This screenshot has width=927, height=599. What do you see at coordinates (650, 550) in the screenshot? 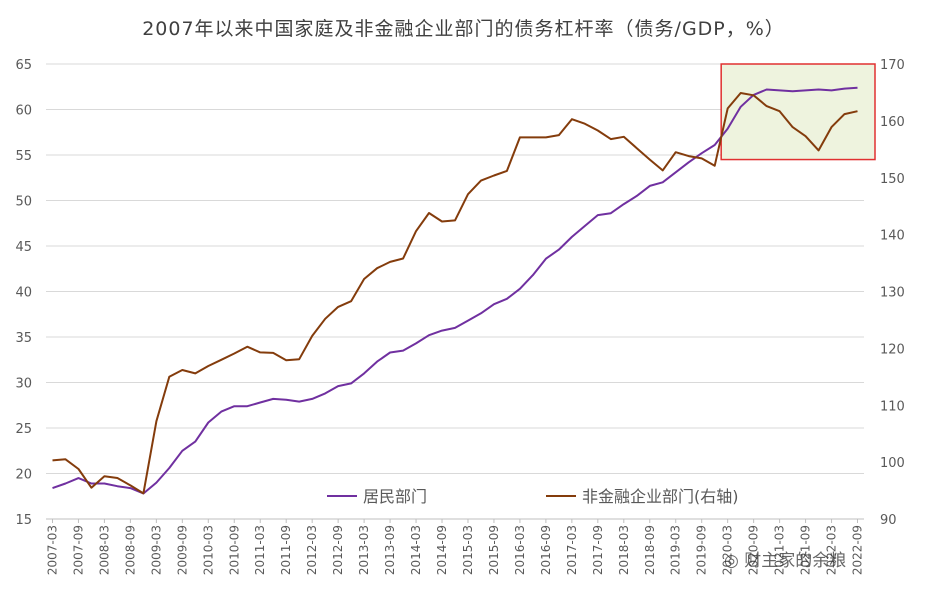
I see `x-tick-label: 2018-09` at bounding box center [650, 550].